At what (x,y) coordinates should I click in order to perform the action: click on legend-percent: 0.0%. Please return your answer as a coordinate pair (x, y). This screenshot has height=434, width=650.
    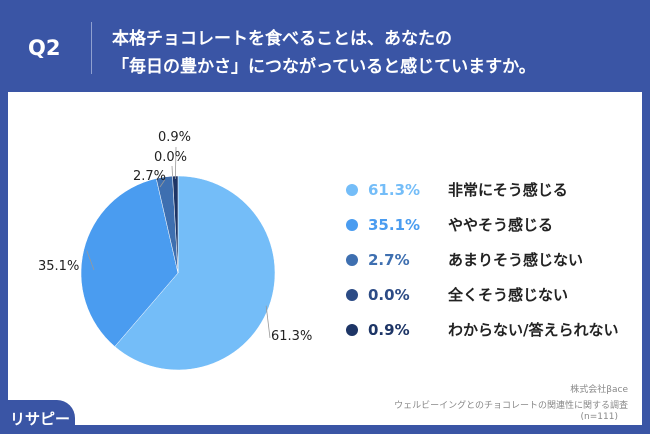
    Looking at the image, I should click on (389, 294).